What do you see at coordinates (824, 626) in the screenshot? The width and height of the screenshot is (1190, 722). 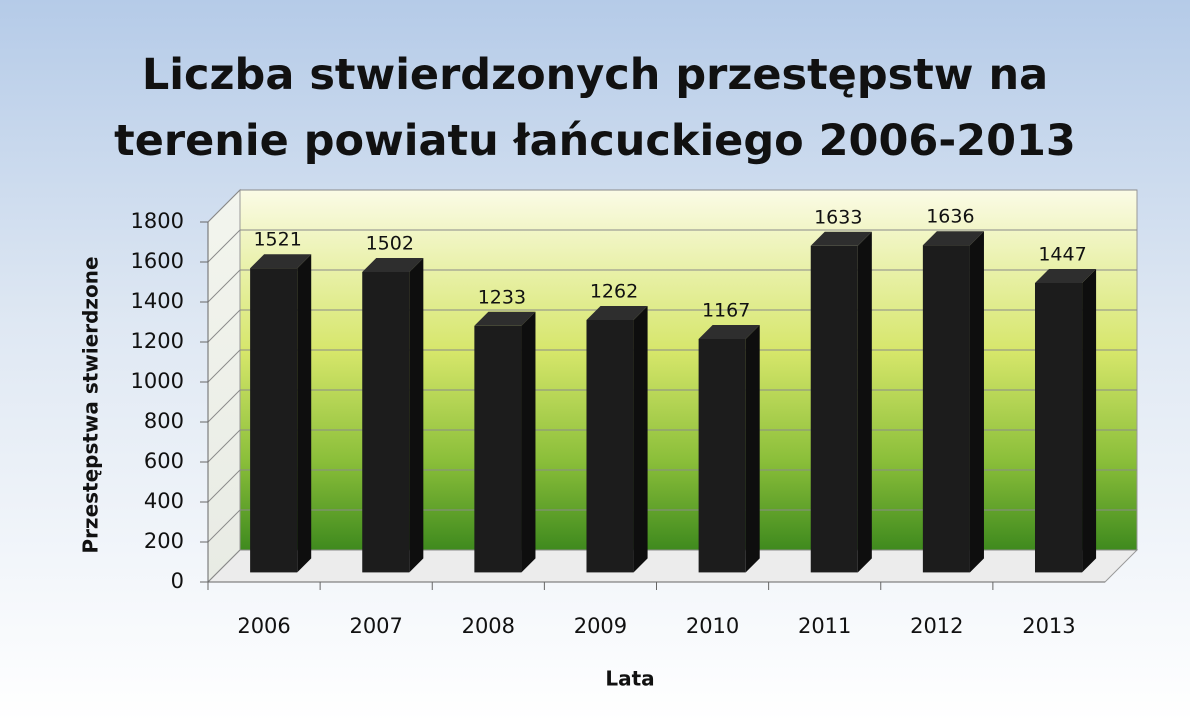 I see `x-tick-label: 2011` at bounding box center [824, 626].